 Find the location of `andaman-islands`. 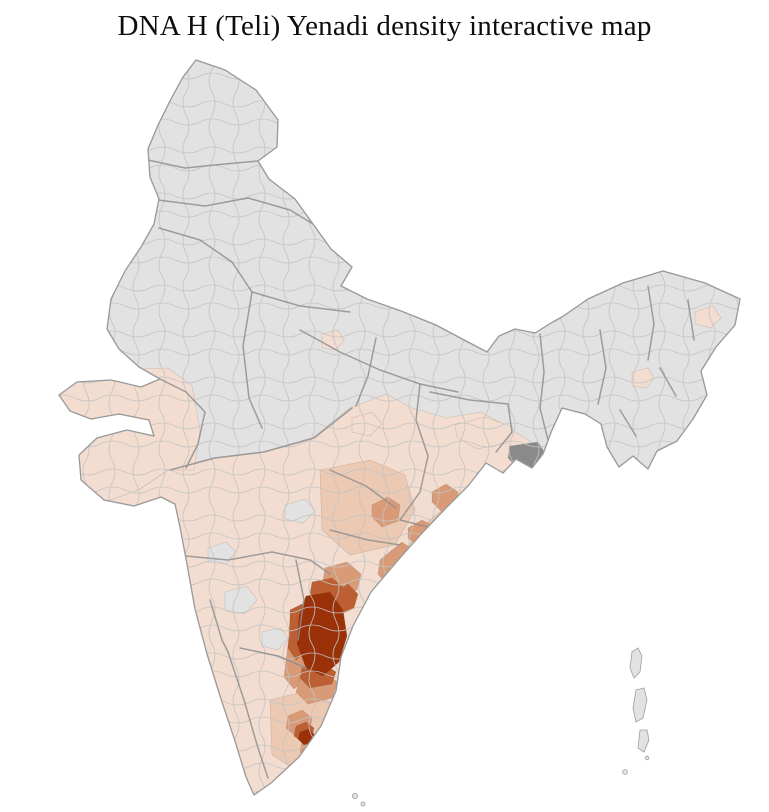

andaman-islands is located at coordinates (500, 727).